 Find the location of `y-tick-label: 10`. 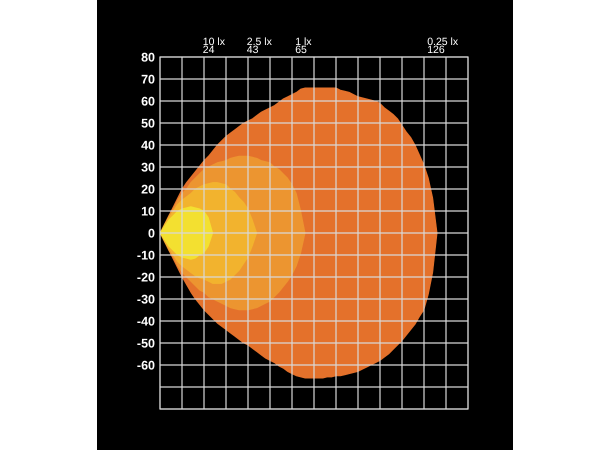

y-tick-label: 10 is located at coordinates (148, 211).